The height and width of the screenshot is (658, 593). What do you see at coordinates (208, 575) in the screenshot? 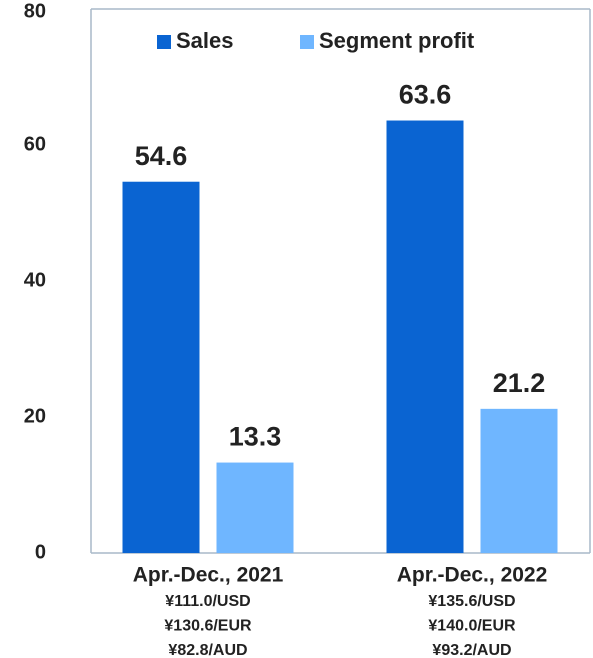
I see `x-tick-label: Apr.-Dec., 2021` at bounding box center [208, 575].